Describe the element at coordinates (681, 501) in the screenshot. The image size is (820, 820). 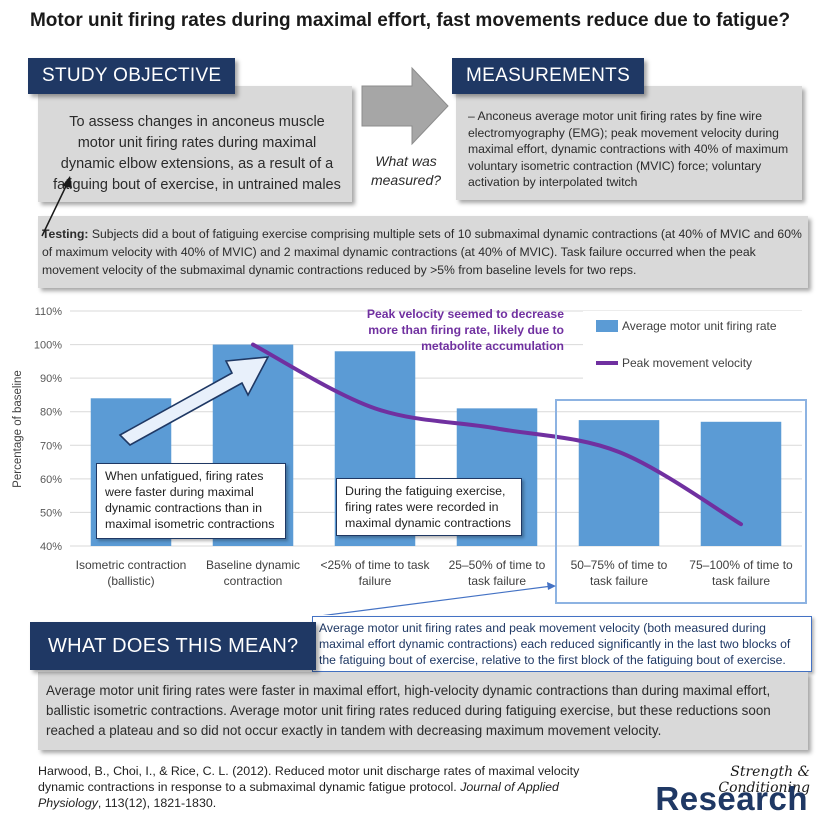
I see `fatigue-highlight-box` at that location.